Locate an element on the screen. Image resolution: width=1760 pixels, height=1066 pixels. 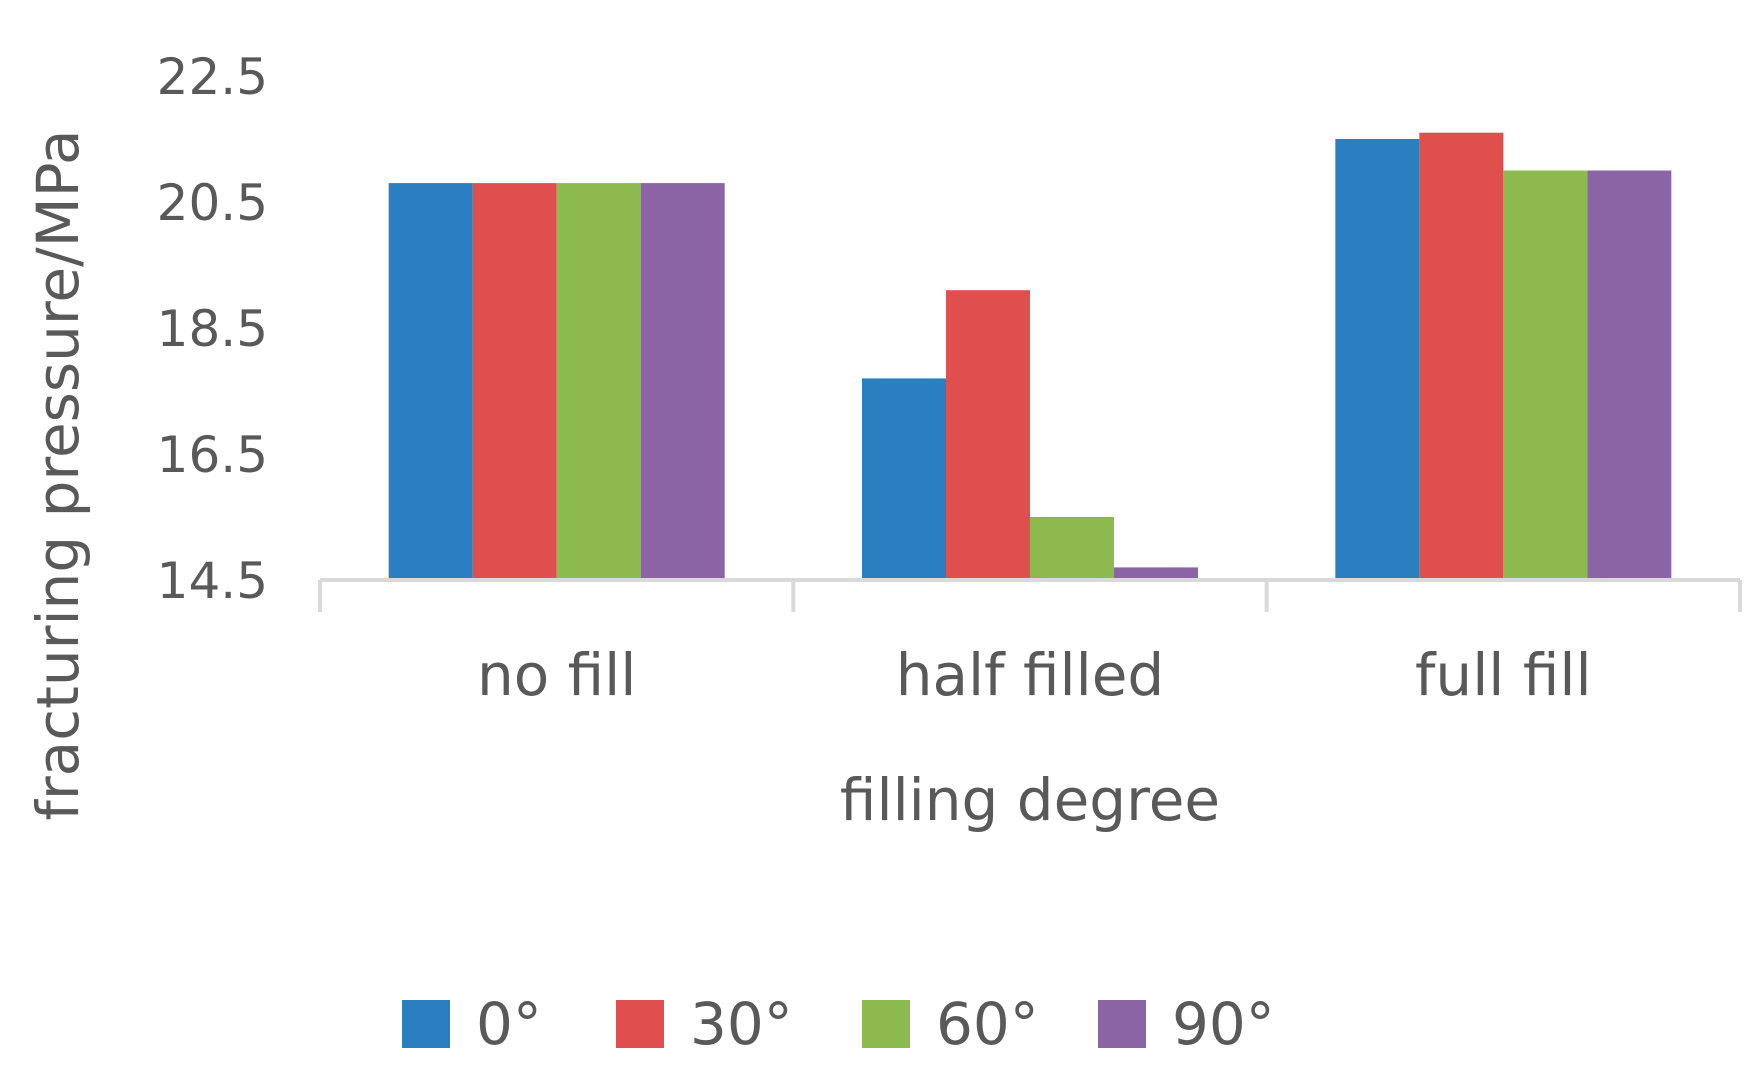
x-category-label: full fill is located at coordinates (1503, 675).